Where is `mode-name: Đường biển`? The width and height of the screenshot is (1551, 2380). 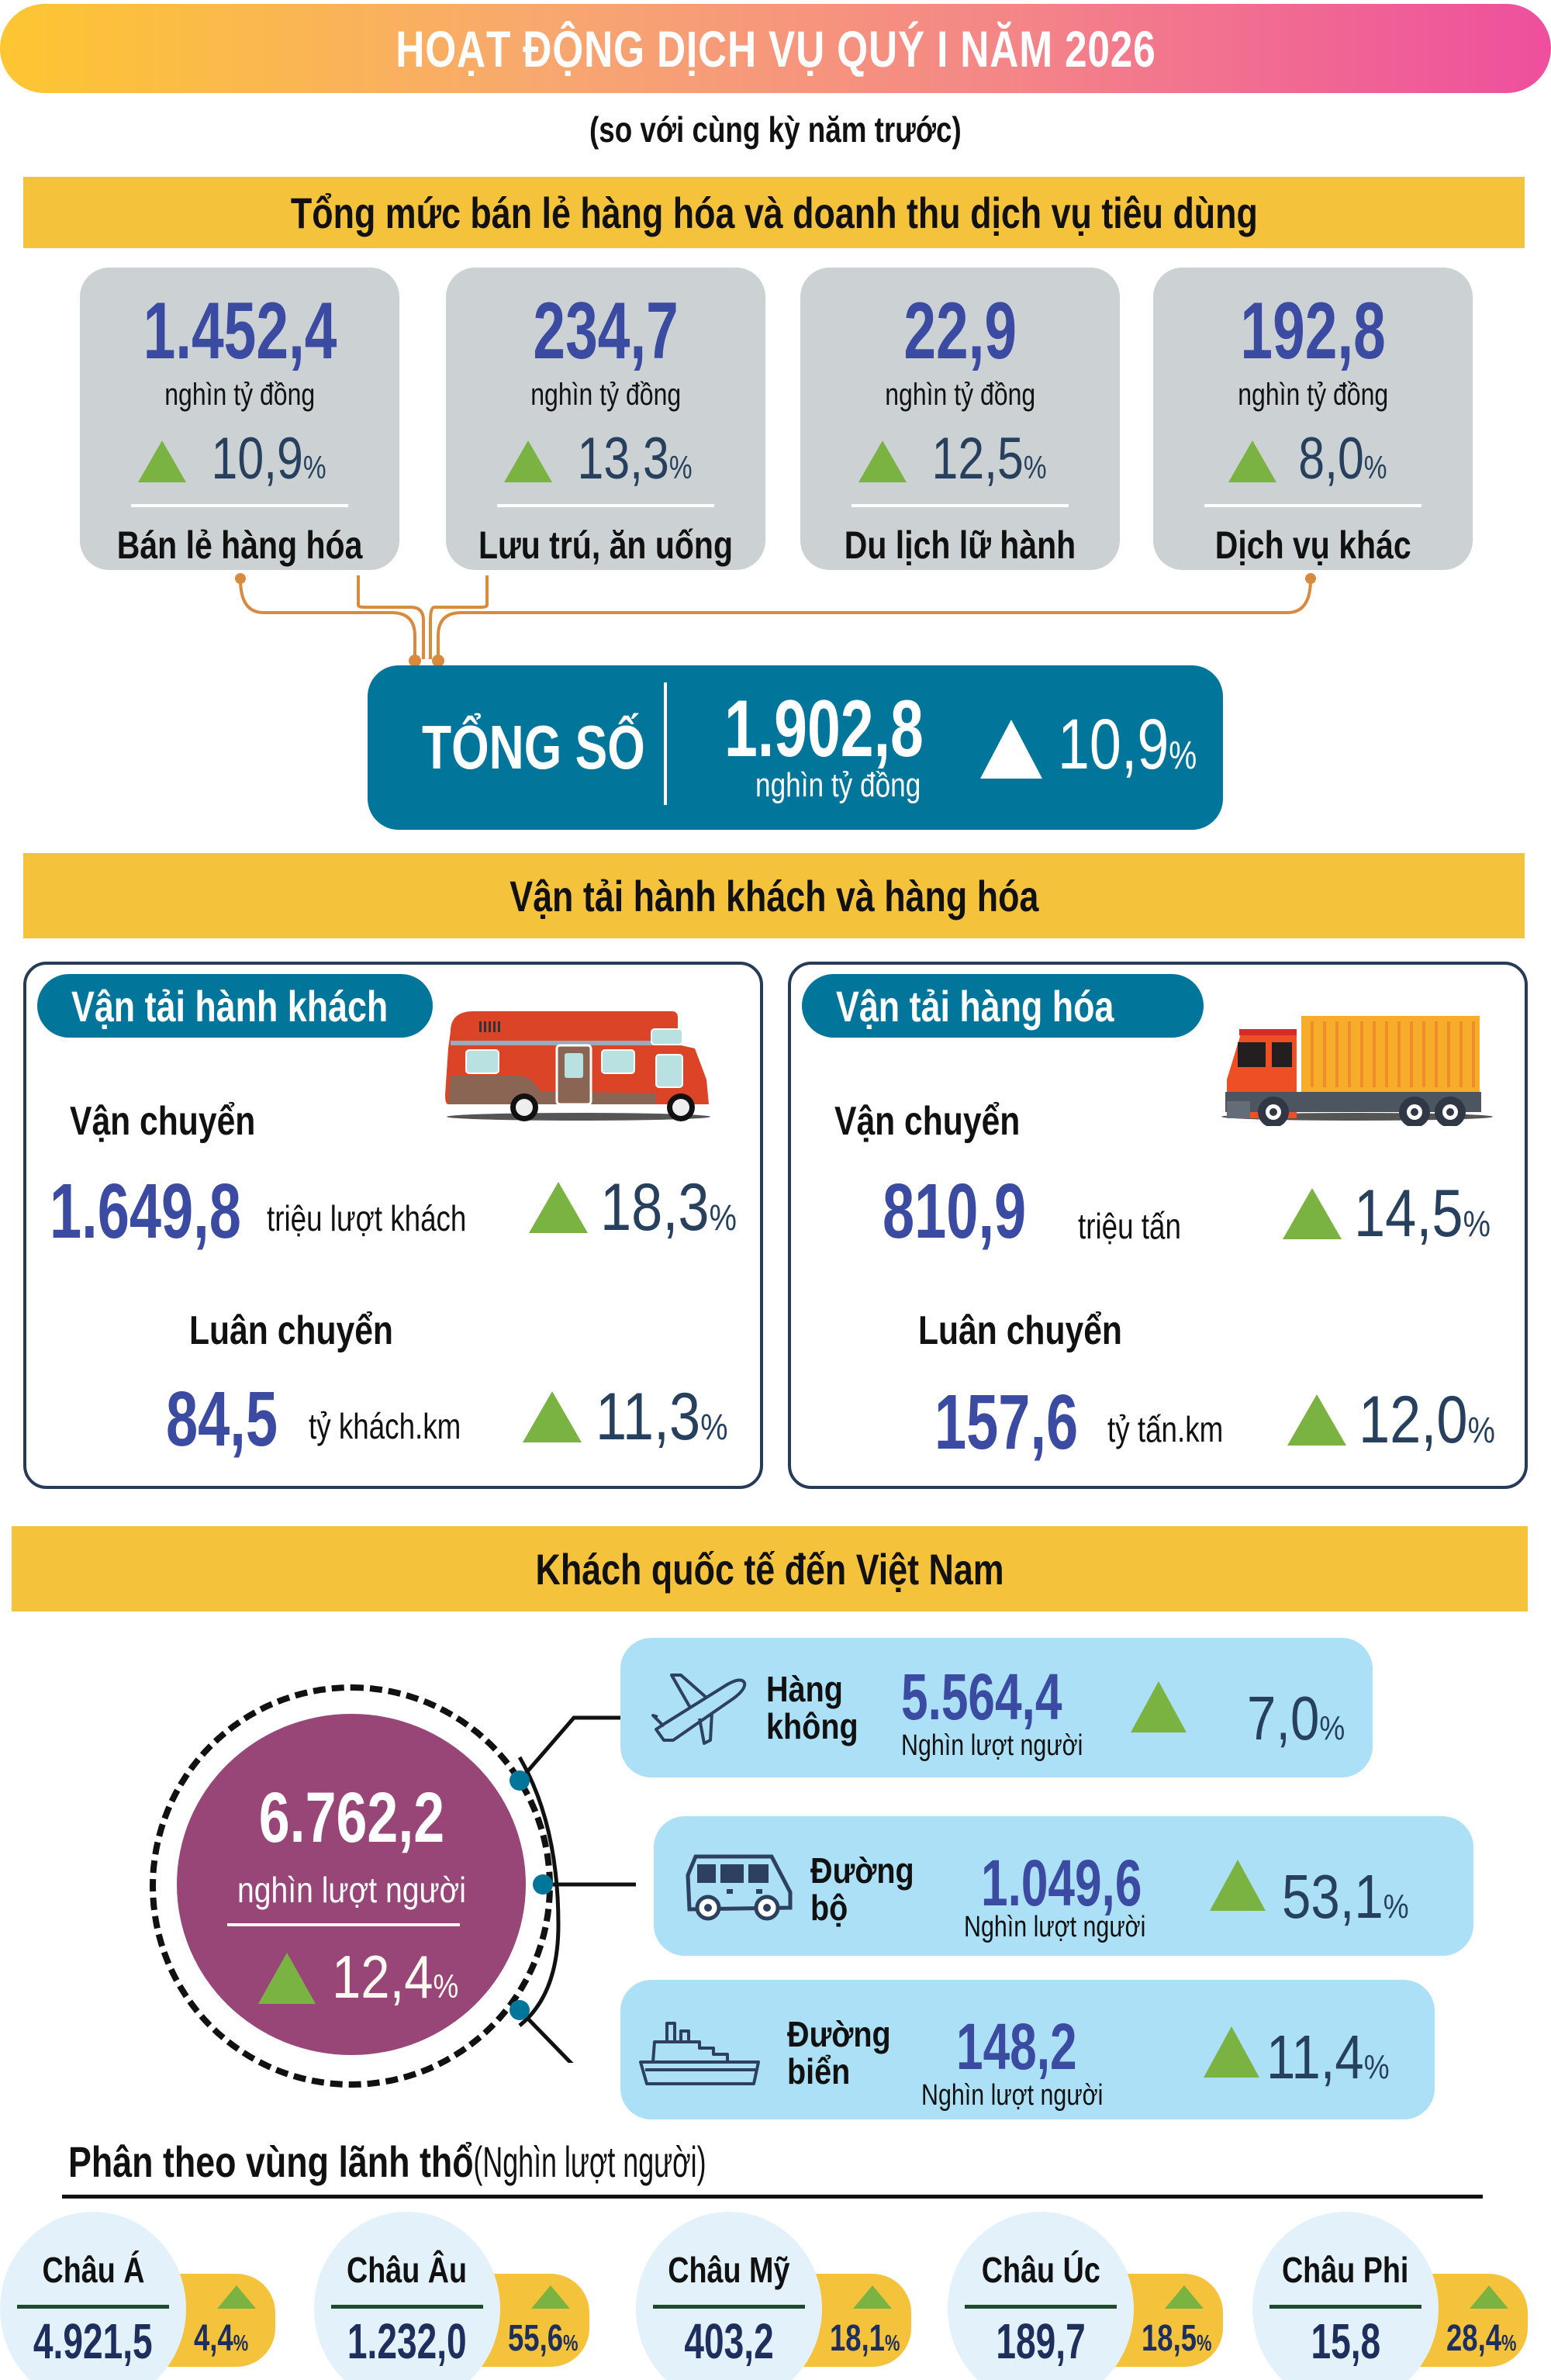 mode-name: Đường biển is located at coordinates (839, 2053).